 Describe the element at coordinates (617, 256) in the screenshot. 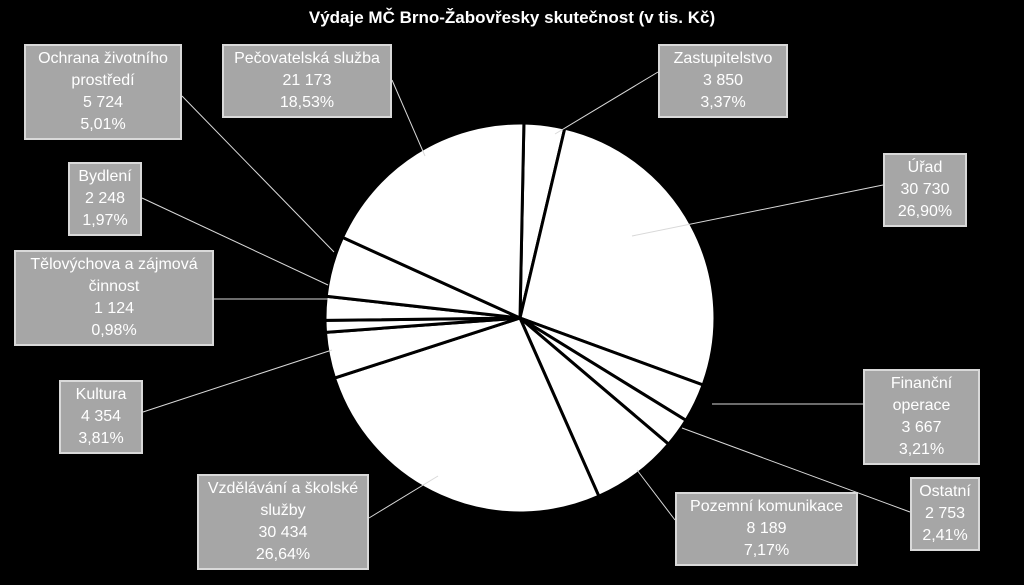

I see `pie-slice--ad` at that location.